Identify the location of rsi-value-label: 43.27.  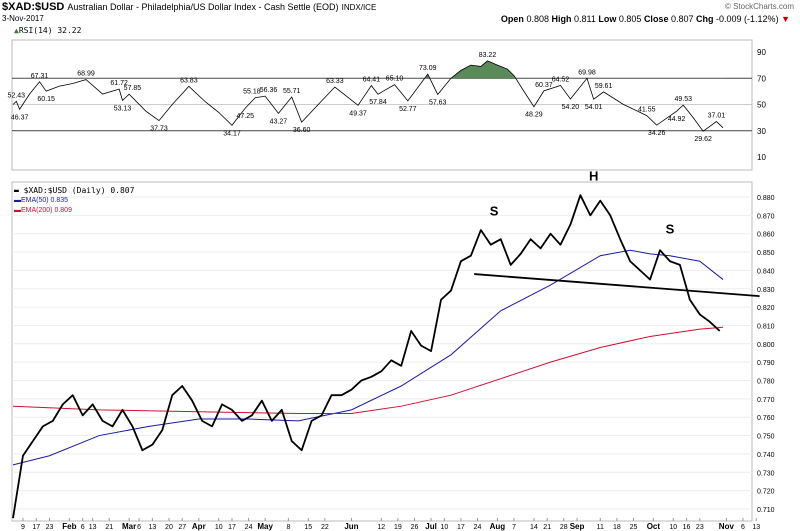
(279, 121).